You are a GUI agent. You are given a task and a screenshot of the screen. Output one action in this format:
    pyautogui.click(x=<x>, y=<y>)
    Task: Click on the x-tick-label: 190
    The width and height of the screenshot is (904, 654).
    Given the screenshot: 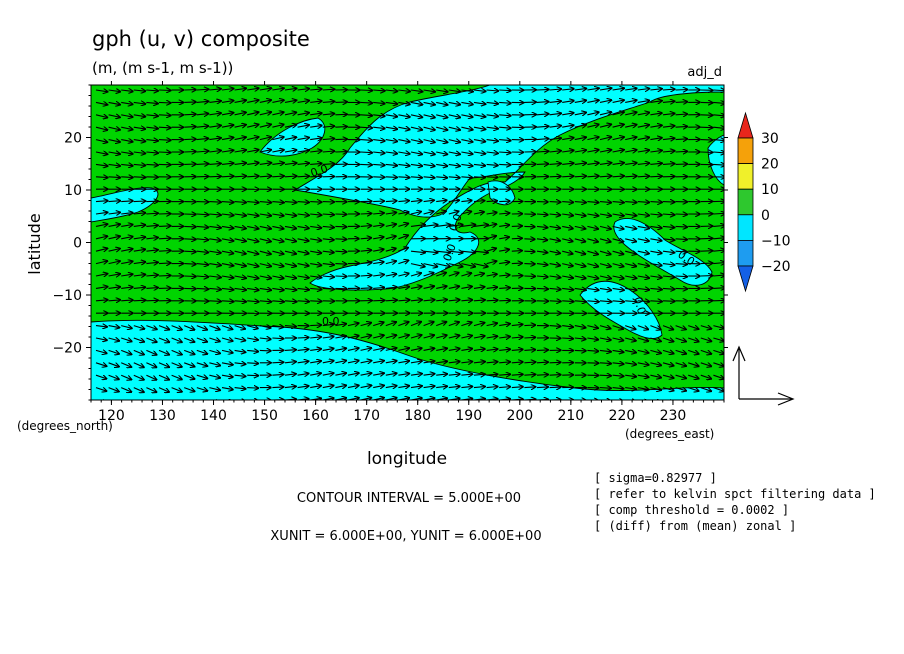 What is the action you would take?
    pyautogui.click(x=468, y=416)
    